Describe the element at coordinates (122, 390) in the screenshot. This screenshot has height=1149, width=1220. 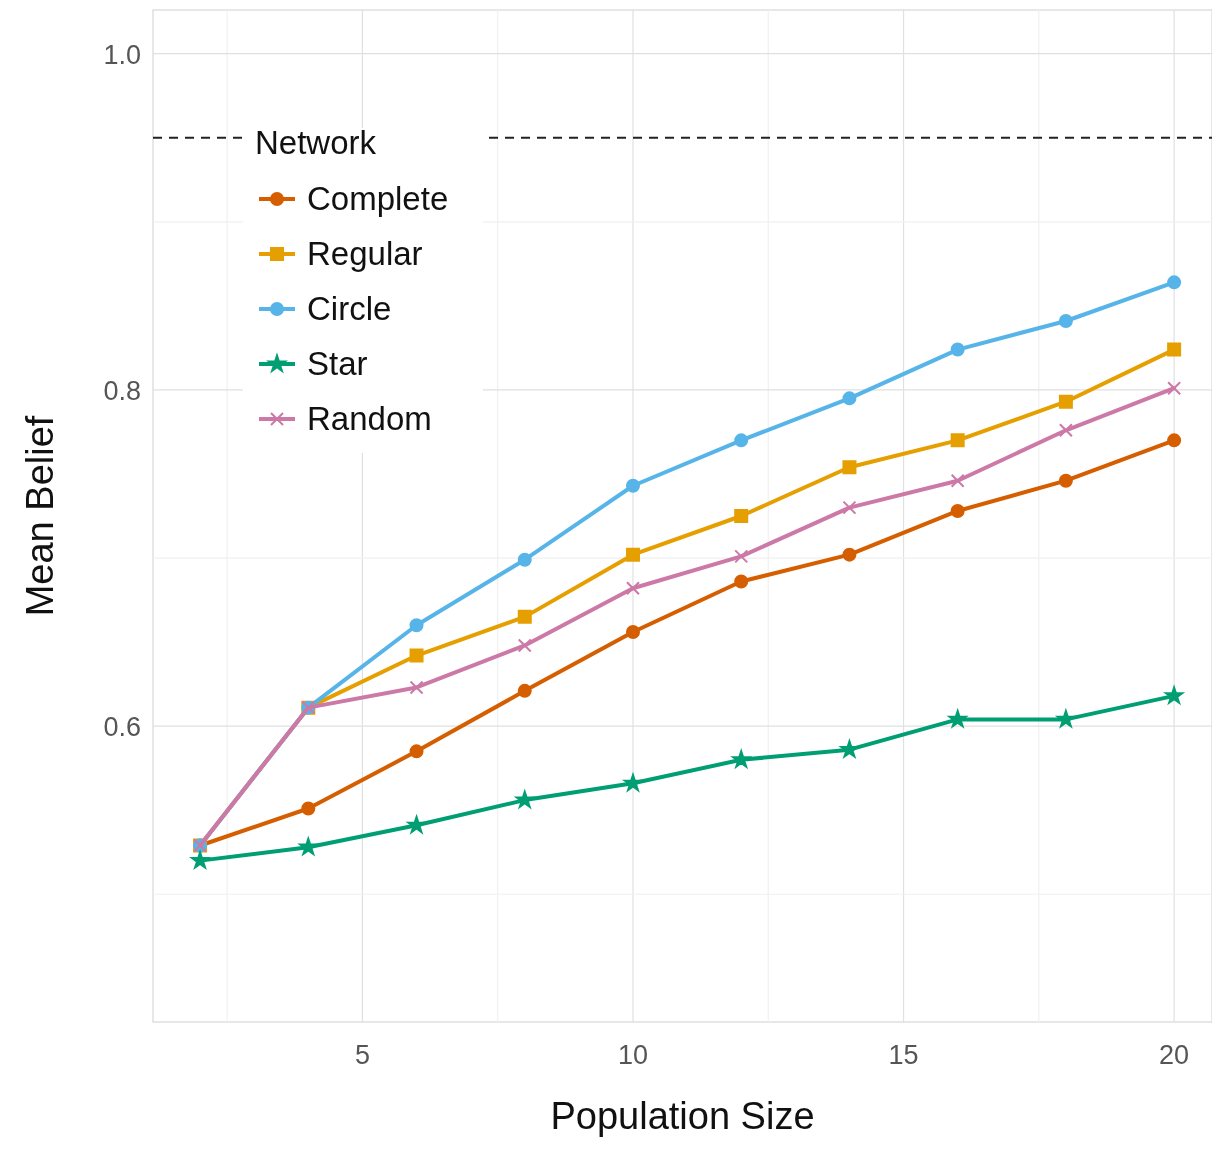
I see `y-tick-label: 0.8` at that location.